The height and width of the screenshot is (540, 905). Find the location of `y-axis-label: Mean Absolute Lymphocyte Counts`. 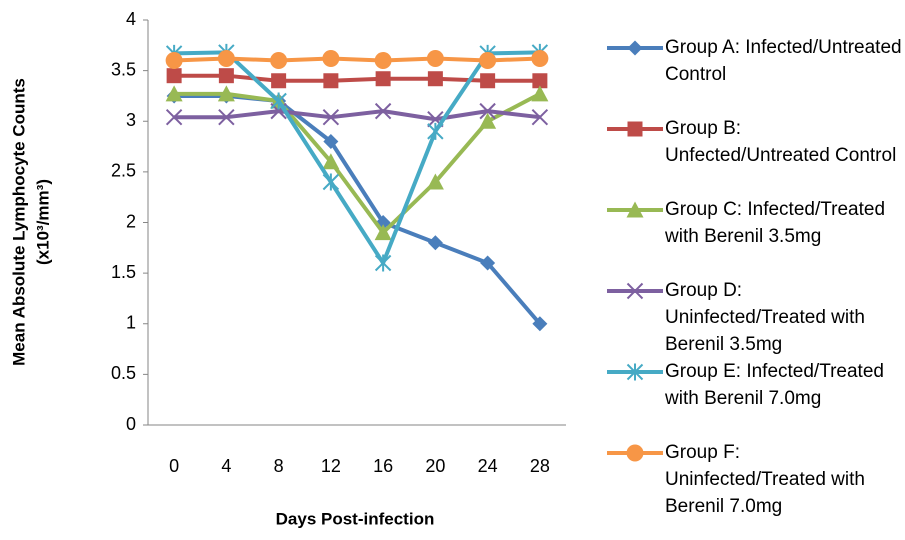

y-axis-label: Mean Absolute Lymphocyte Counts is located at coordinates (18, 222).